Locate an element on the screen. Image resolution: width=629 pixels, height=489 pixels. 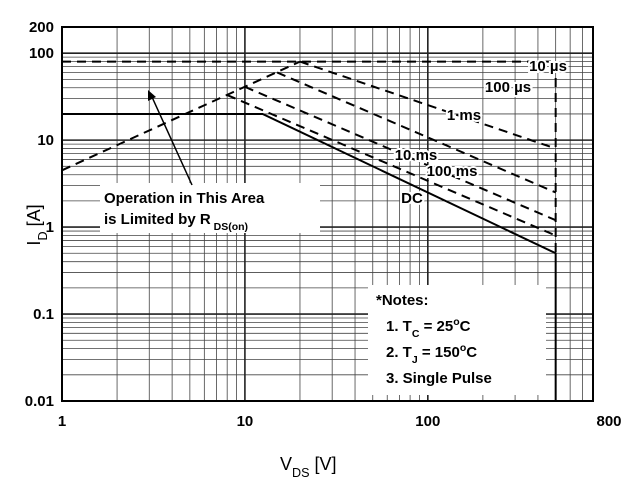
note: 2. TJ = 150oC is located at coordinates (431, 354).